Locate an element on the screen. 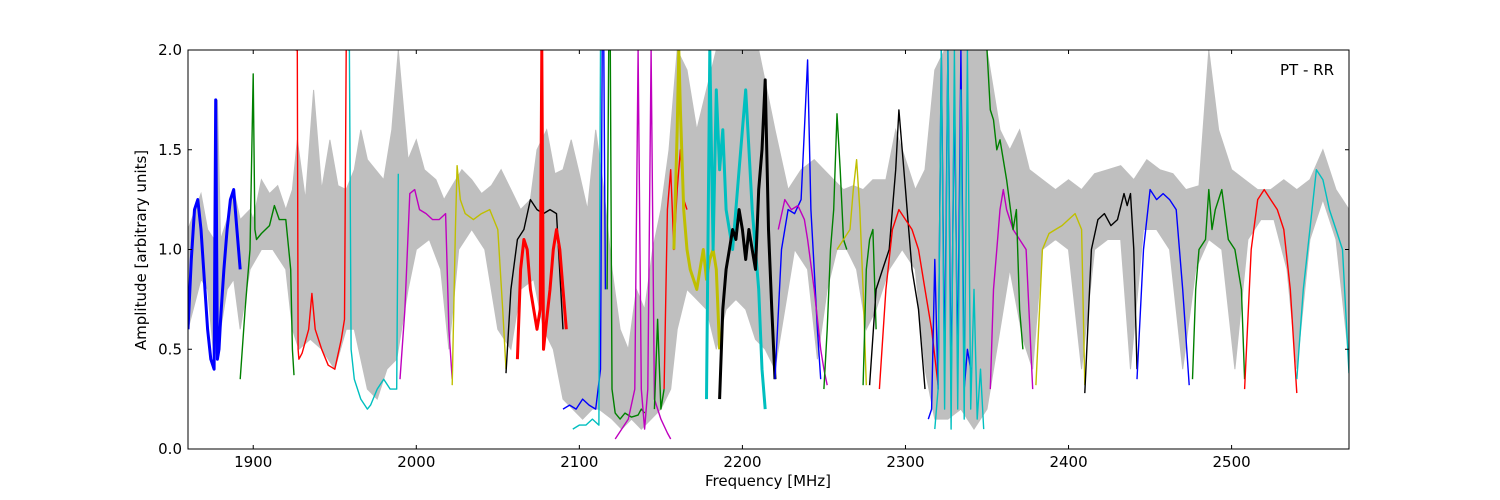  x-tick-label: 2300 is located at coordinates (905, 462).